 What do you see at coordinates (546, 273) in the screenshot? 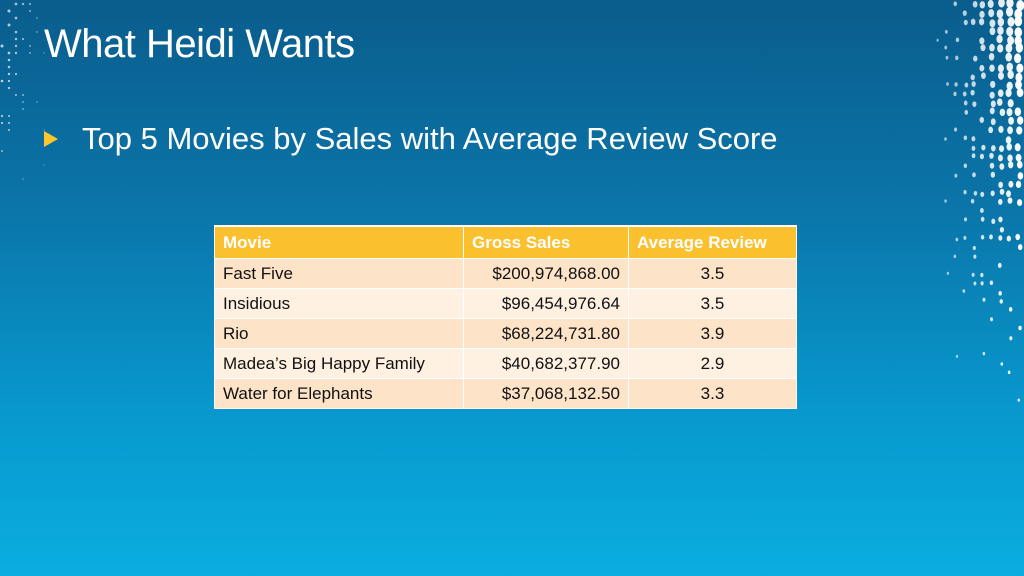
I see `cell-gross-sales: $200,974,868.00` at bounding box center [546, 273].